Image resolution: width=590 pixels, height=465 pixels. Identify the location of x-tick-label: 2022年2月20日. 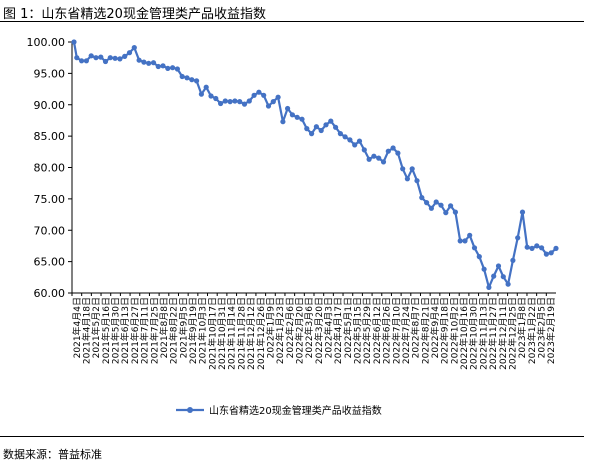
(299, 330).